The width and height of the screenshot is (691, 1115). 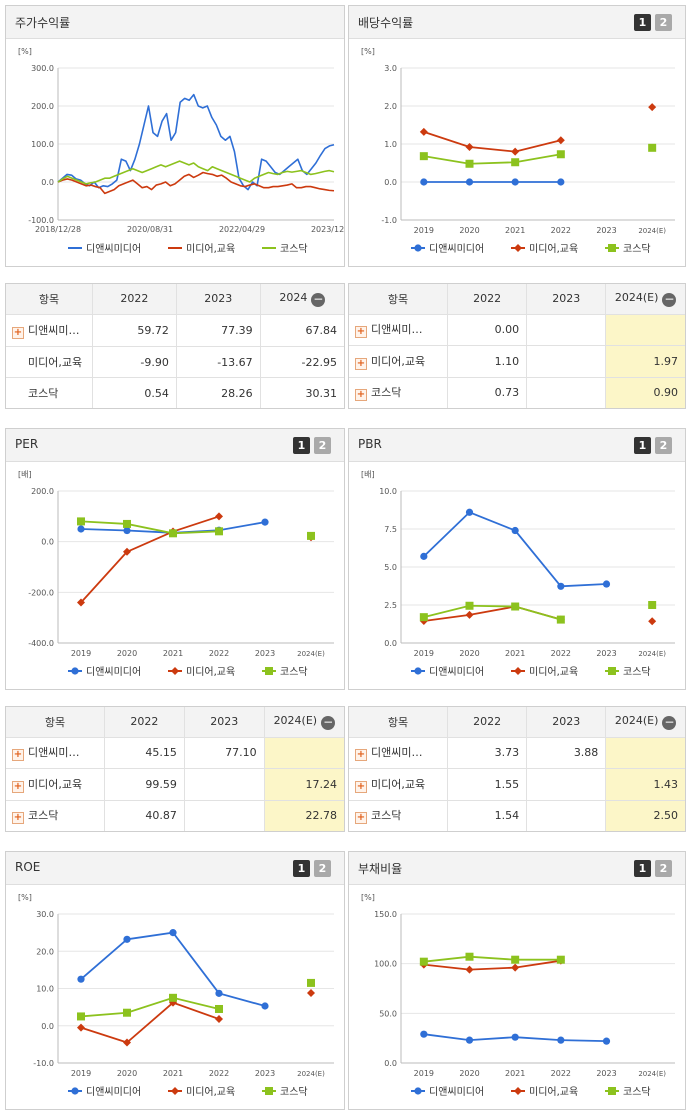 What do you see at coordinates (47, 542) in the screenshot?
I see `y-tick-label: 0.0` at bounding box center [47, 542].